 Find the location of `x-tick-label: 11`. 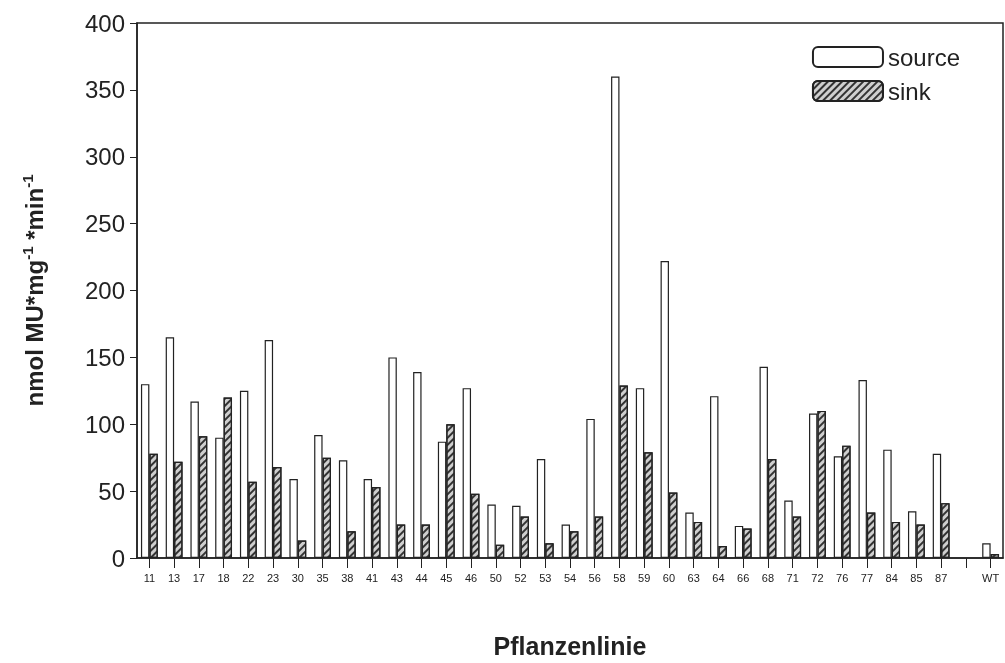

x-tick-label: 11 is located at coordinates (149, 577).